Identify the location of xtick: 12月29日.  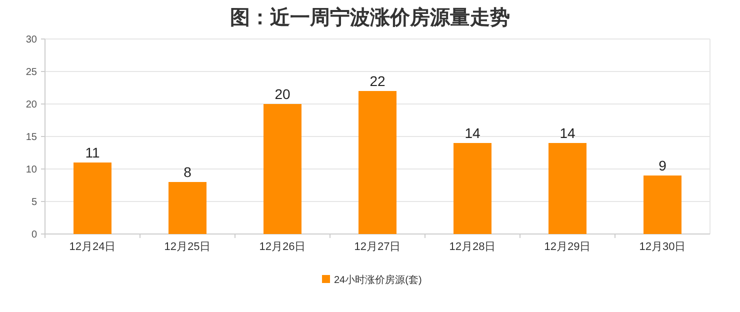
(567, 247).